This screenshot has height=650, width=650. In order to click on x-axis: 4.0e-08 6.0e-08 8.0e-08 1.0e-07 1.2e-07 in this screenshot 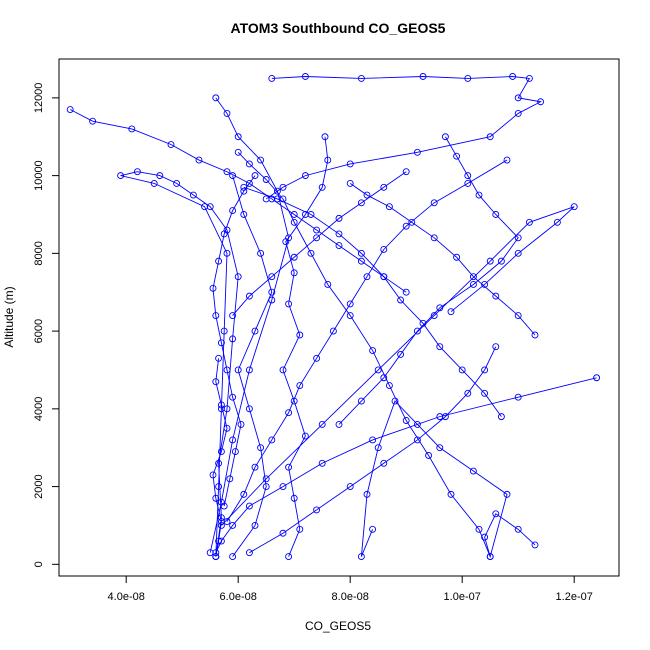, I will do `click(350, 589)`.